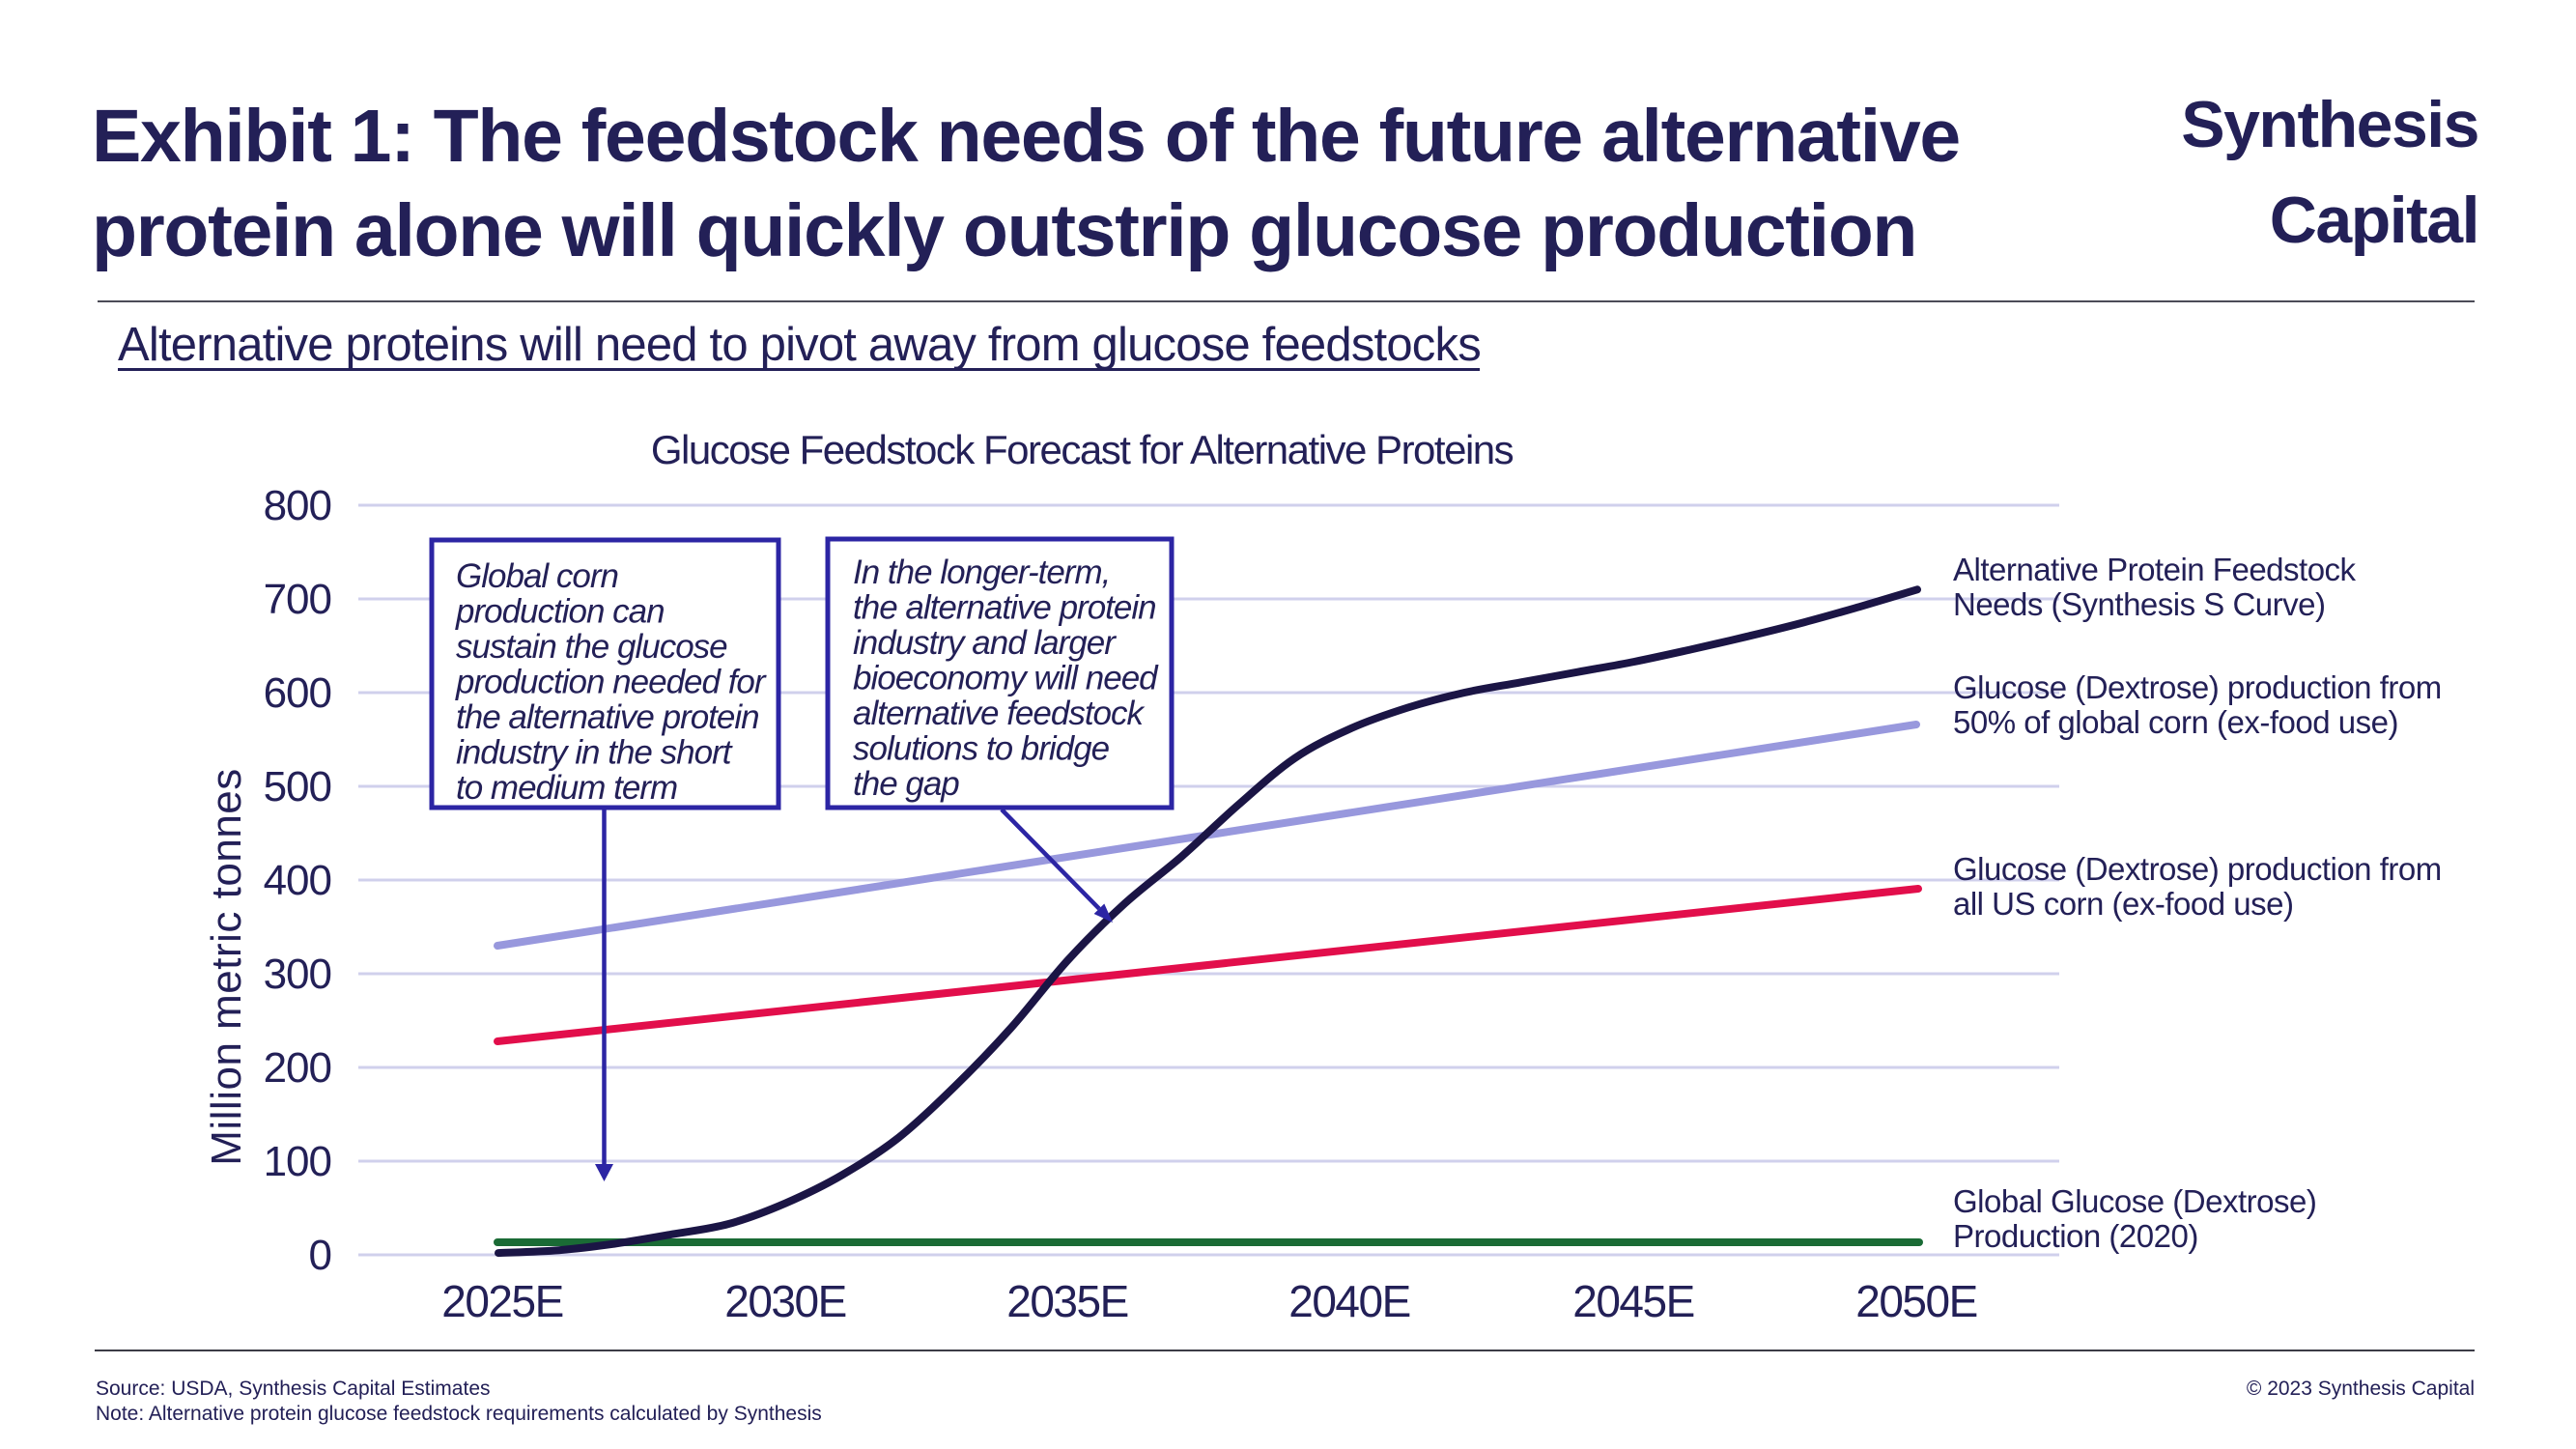 The height and width of the screenshot is (1449, 2576). What do you see at coordinates (297, 974) in the screenshot?
I see `svg-text: 300` at bounding box center [297, 974].